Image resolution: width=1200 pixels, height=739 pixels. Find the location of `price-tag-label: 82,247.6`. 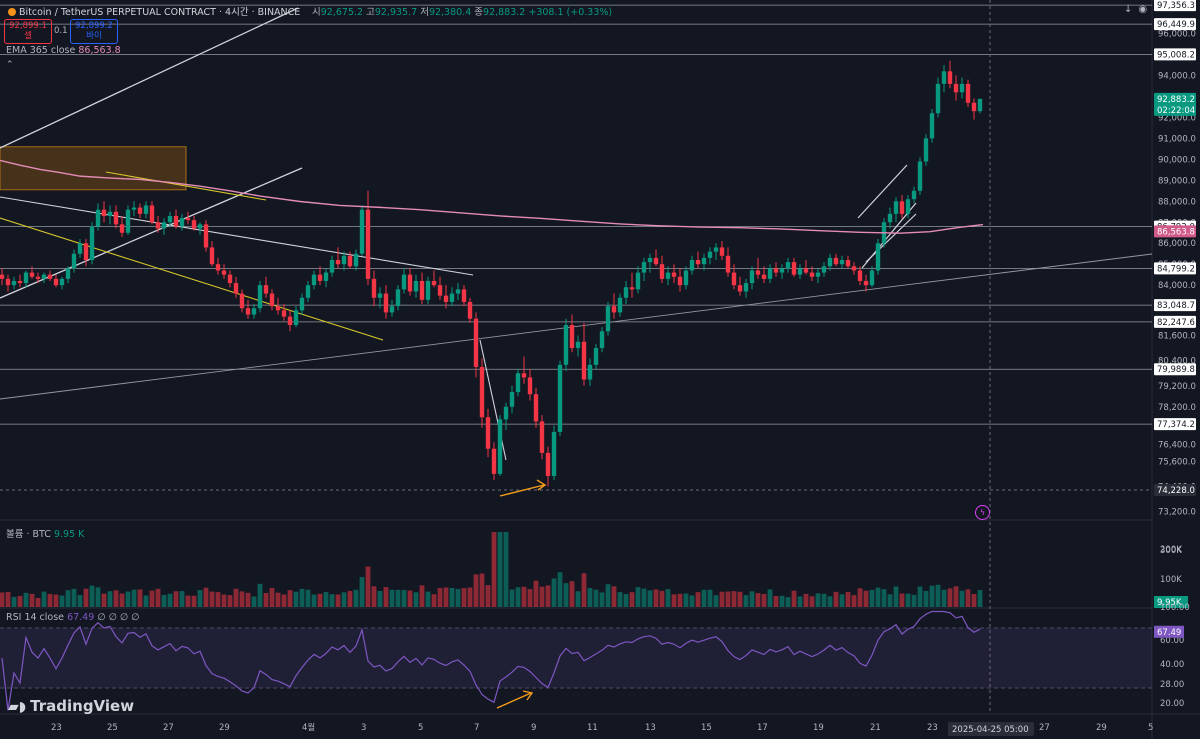

price-tag-label: 82,247.6 is located at coordinates (1176, 323).